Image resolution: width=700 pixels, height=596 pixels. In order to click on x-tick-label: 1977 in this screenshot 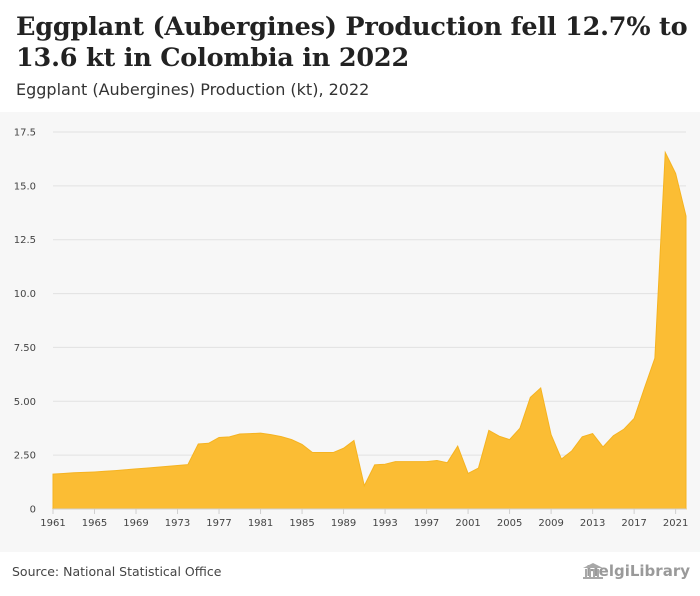, I will do `click(218, 523)`.